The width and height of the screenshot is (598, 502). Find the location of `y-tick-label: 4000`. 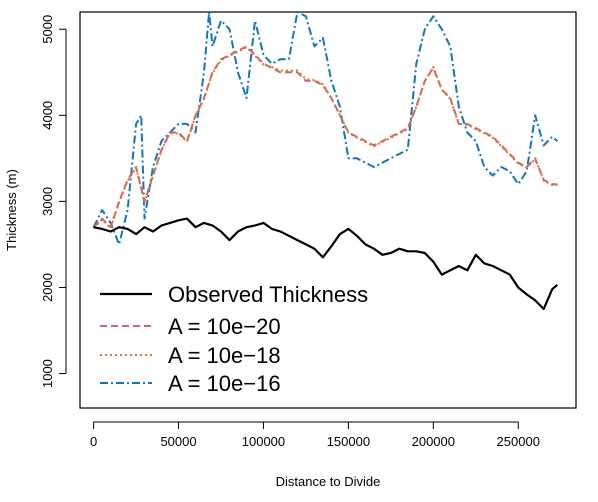

y-tick-label: 4000 is located at coordinates (47, 115).